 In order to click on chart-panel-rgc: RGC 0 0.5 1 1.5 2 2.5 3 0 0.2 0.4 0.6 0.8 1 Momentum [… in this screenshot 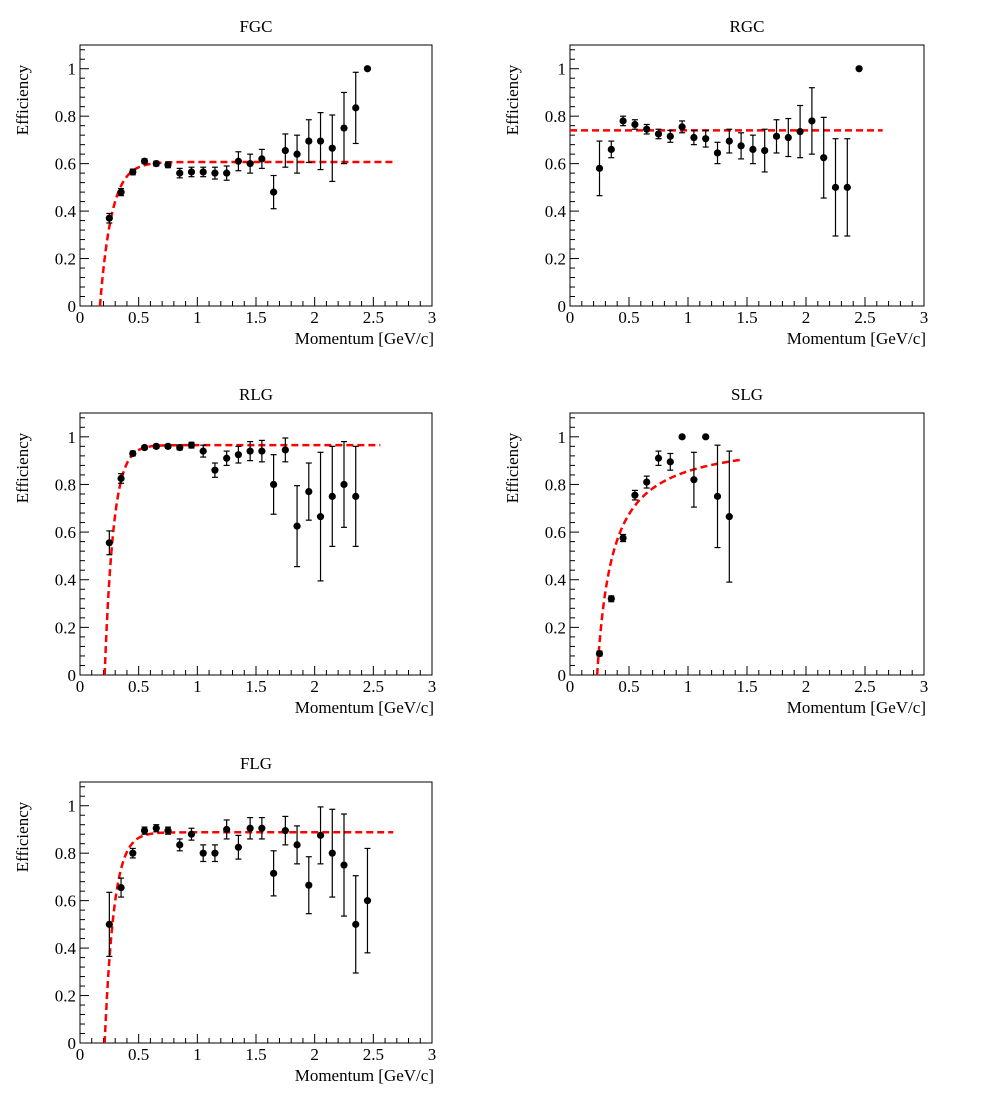, I will do `click(715, 182)`.